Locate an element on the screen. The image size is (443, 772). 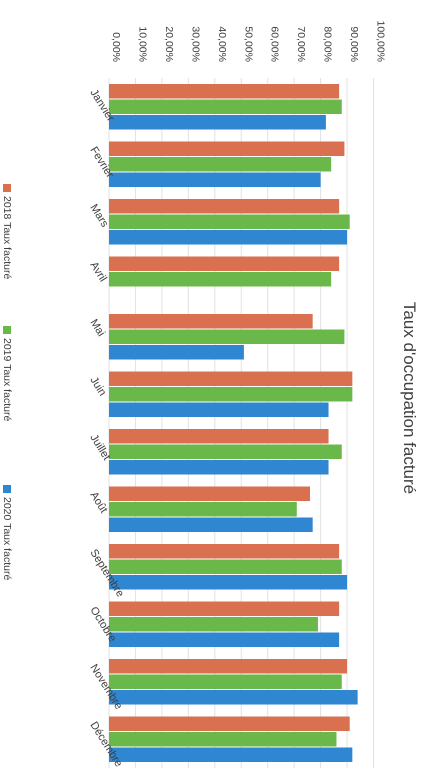
legend-label: 2019 Taux facturé is located at coordinates (7, 379).